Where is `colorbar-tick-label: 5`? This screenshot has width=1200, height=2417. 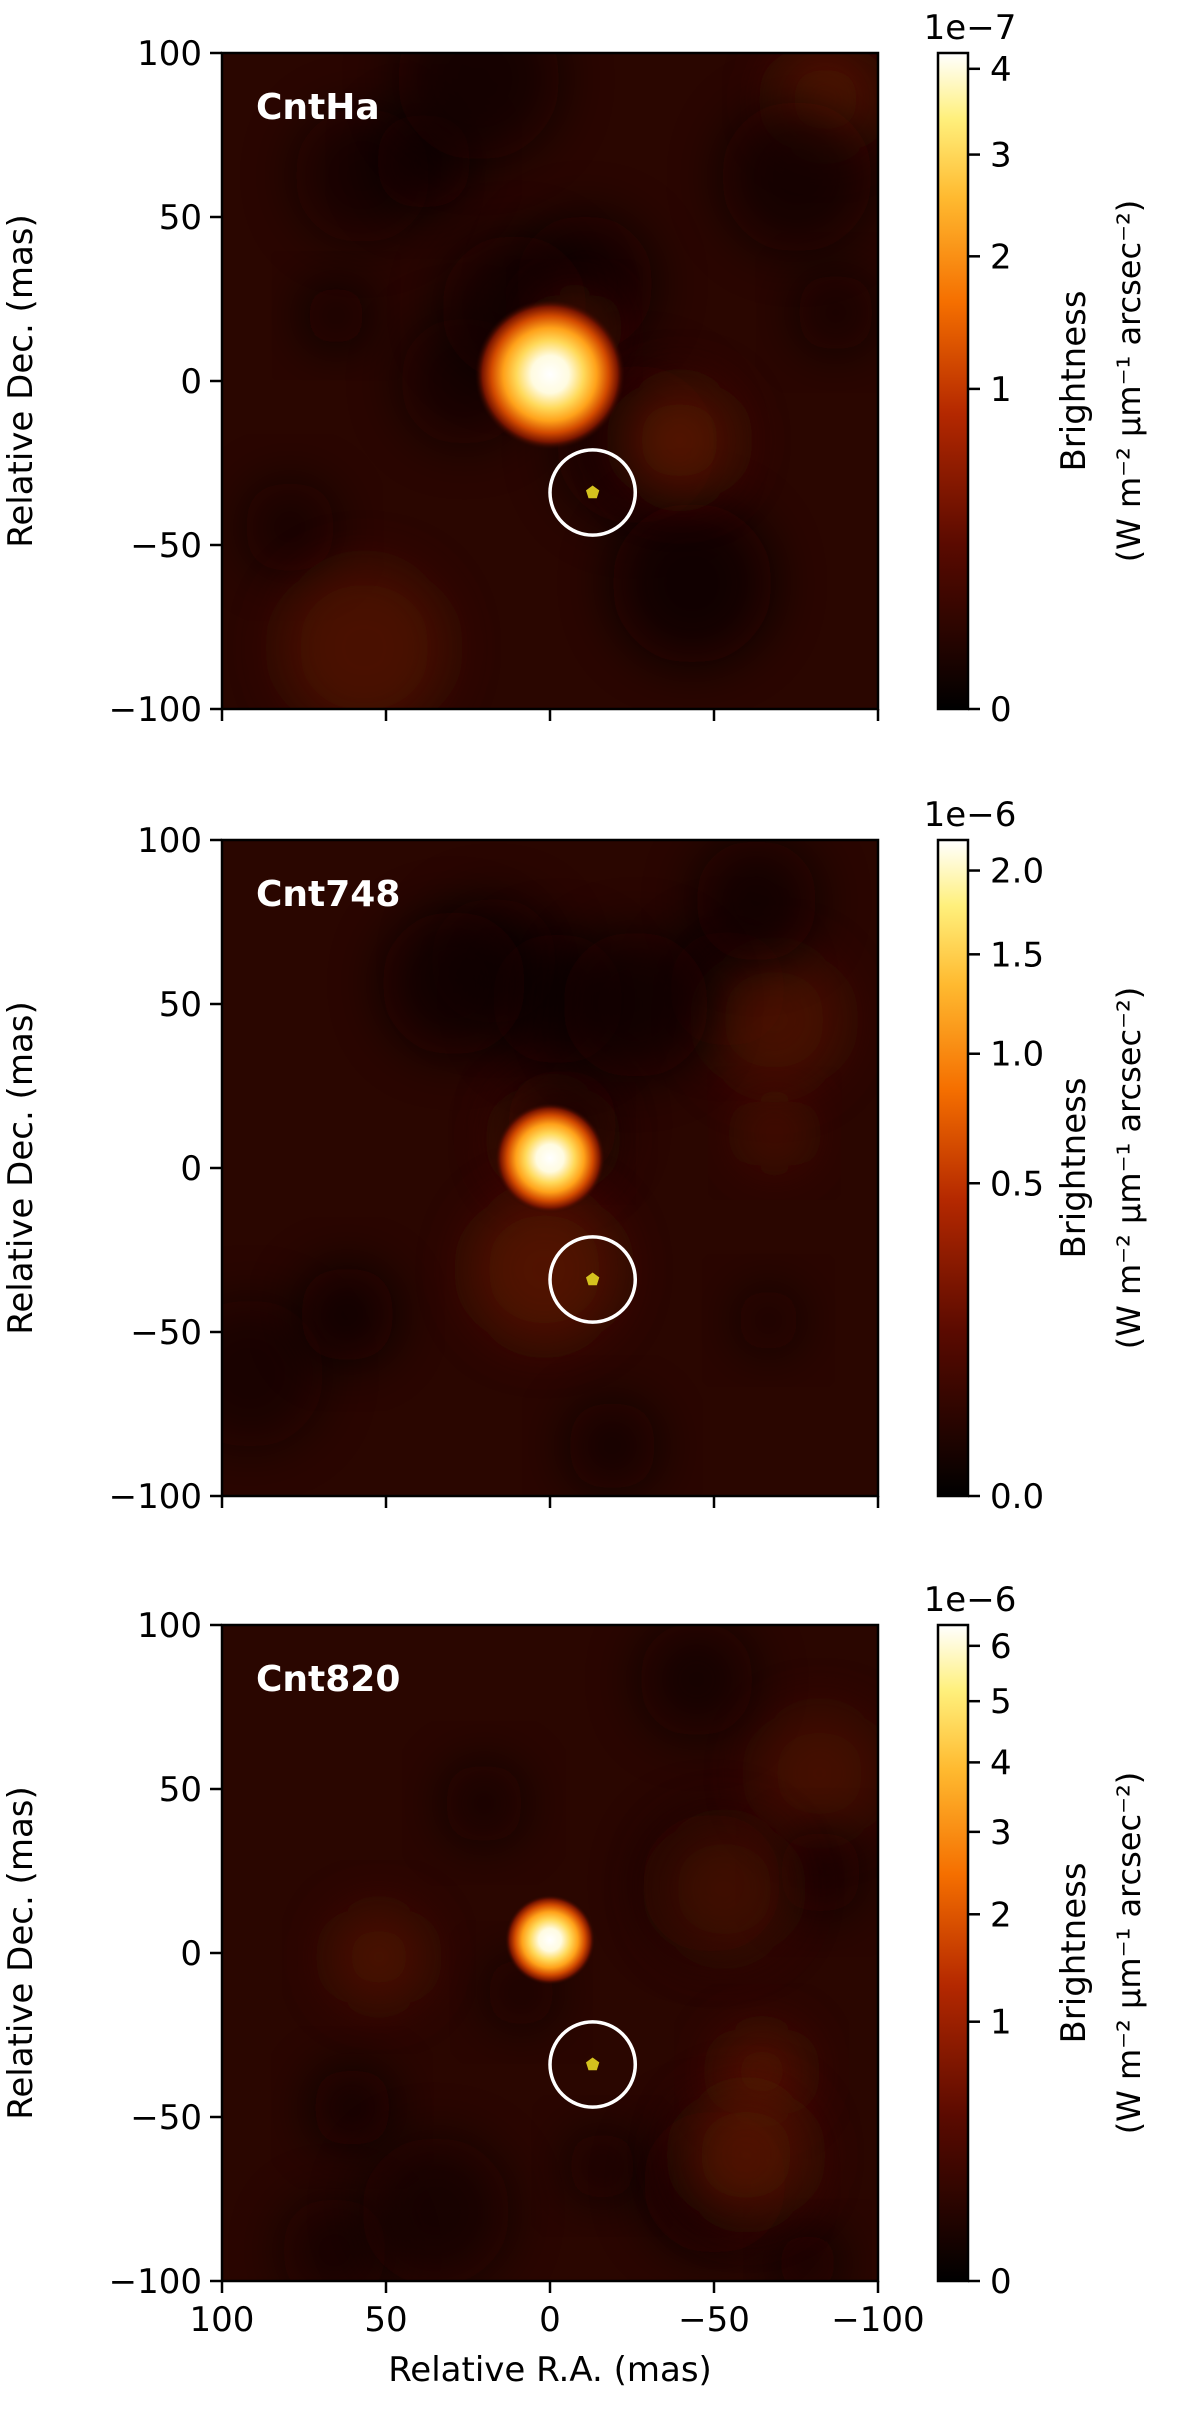 colorbar-tick-label: 5 is located at coordinates (1001, 1702).